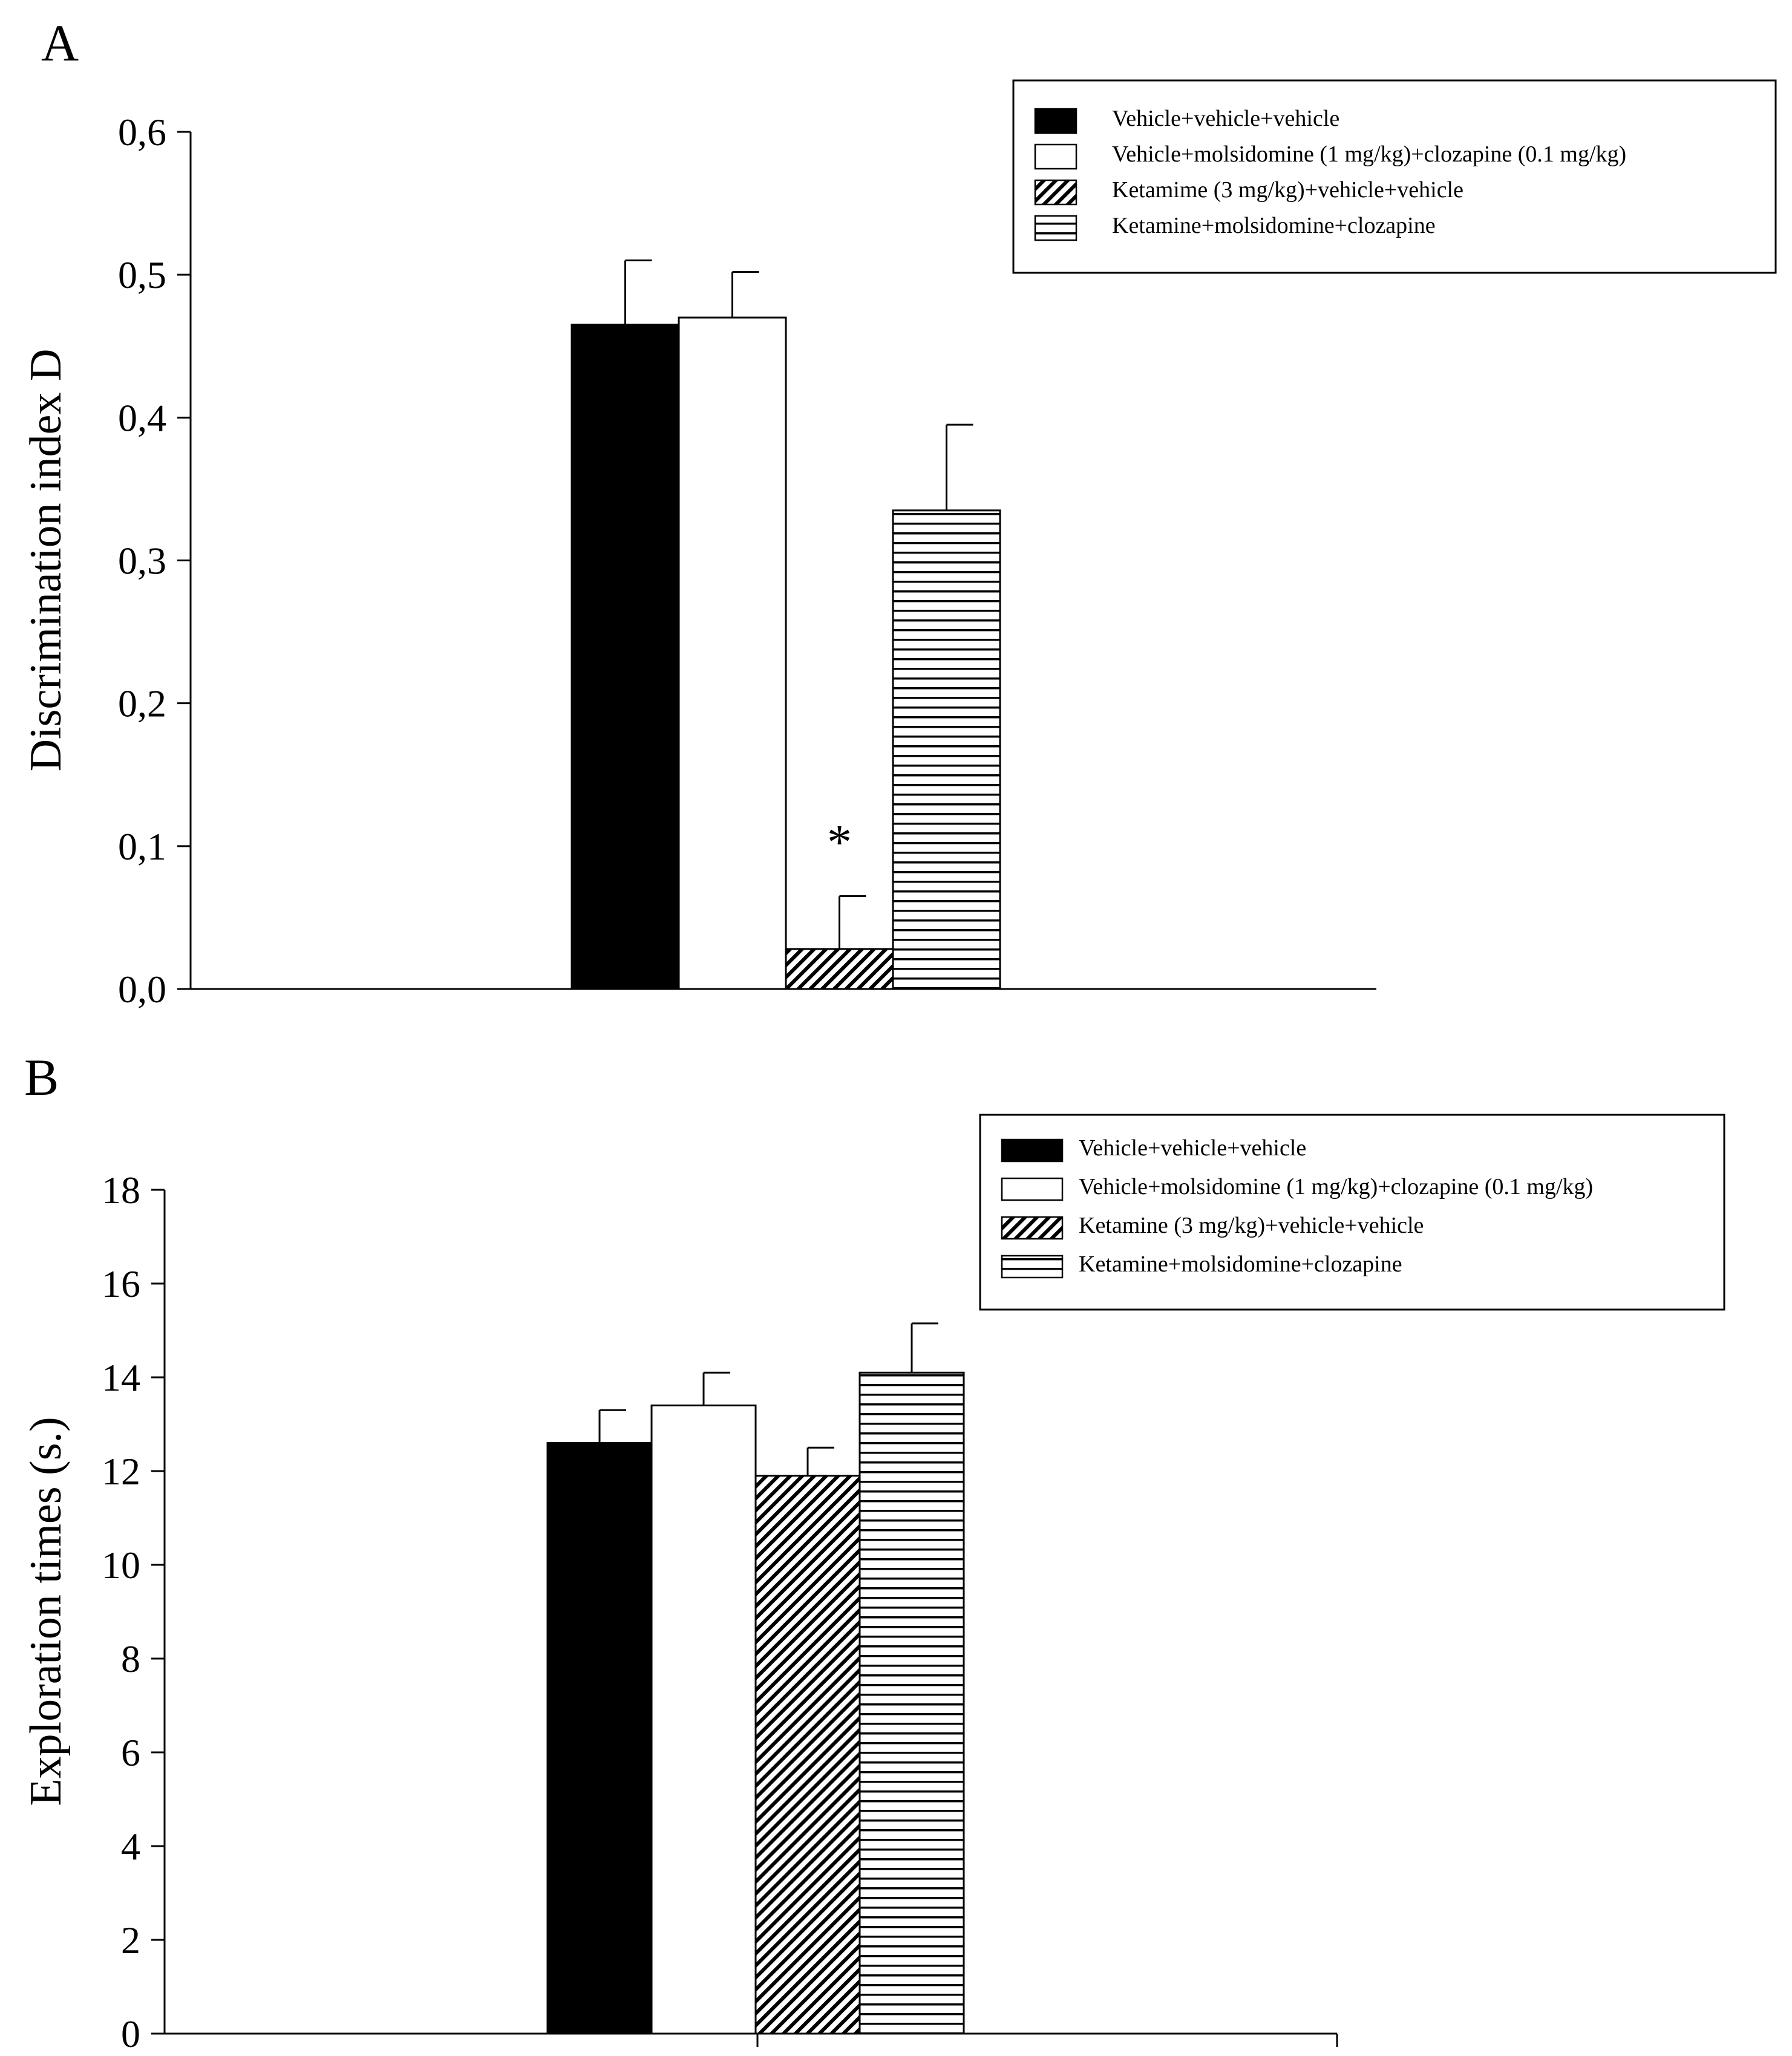  I want to click on y-tick-label: 0,1, so click(142, 846).